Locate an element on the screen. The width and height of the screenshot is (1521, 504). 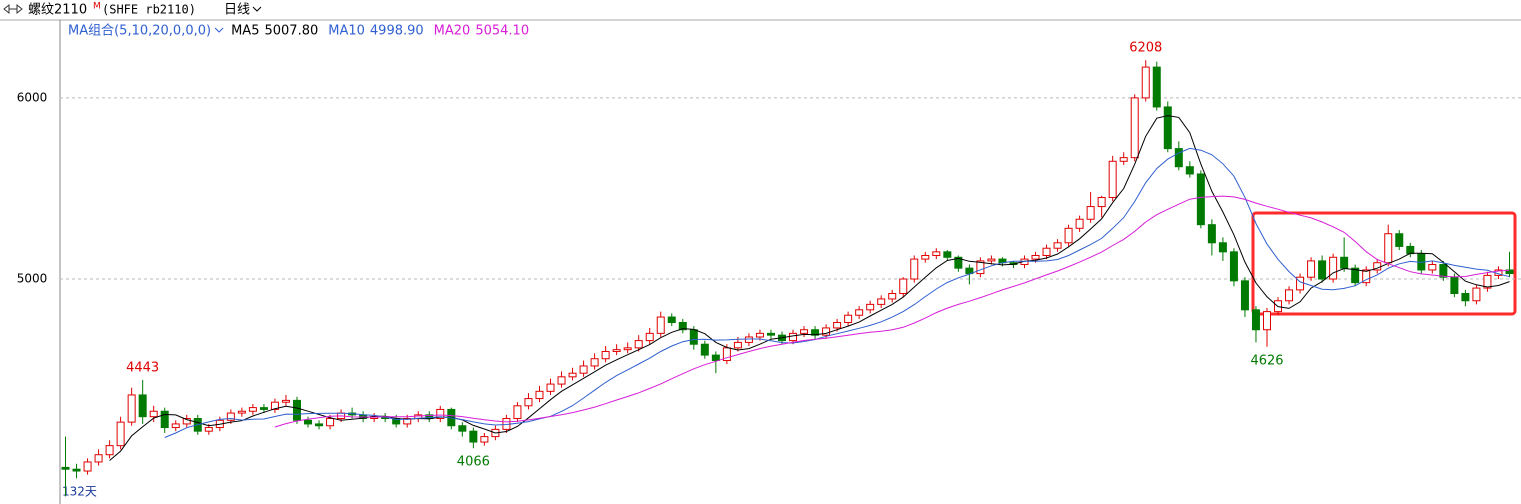
legend-value: 5054.10 is located at coordinates (502, 31).